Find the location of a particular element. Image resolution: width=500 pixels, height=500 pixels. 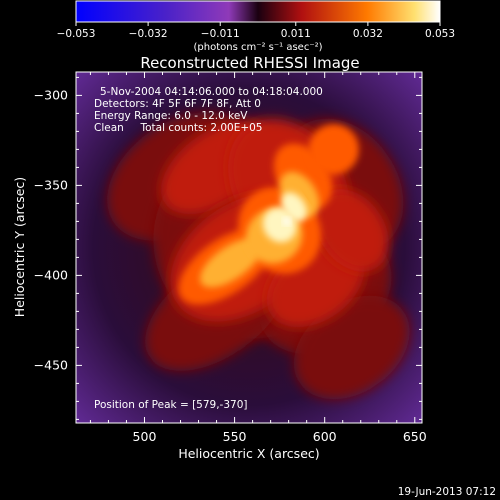

x-axis-label: Heliocentric X (arcsec) is located at coordinates (248, 453).